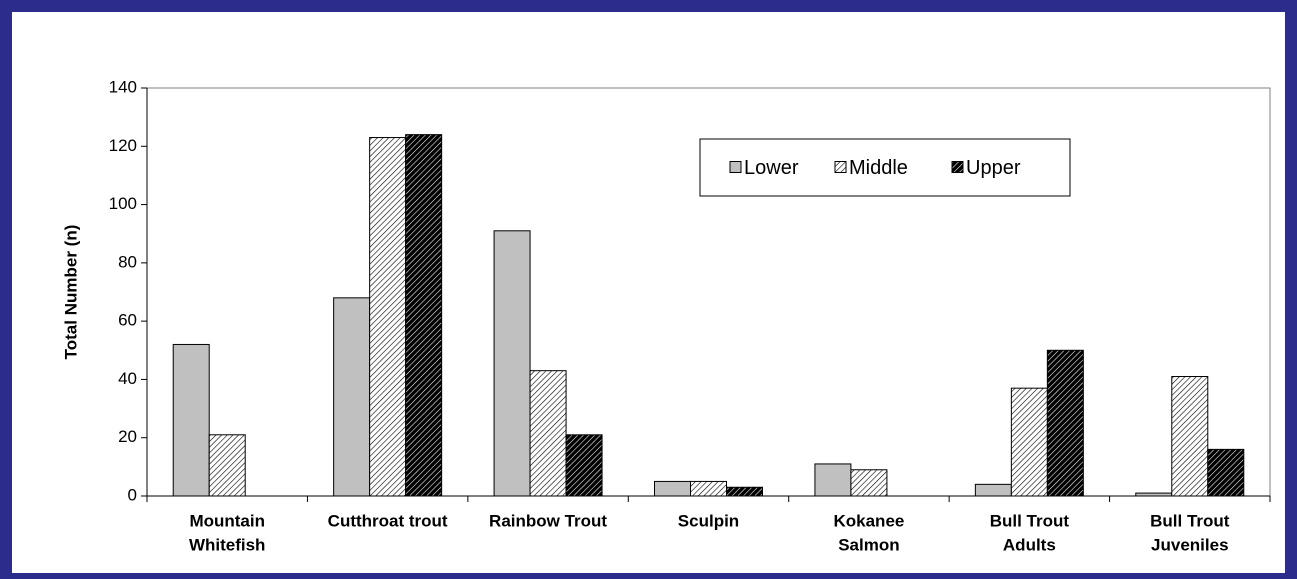 This screenshot has height=579, width=1297. Describe the element at coordinates (993, 168) in the screenshot. I see `legend-label: Upper` at that location.